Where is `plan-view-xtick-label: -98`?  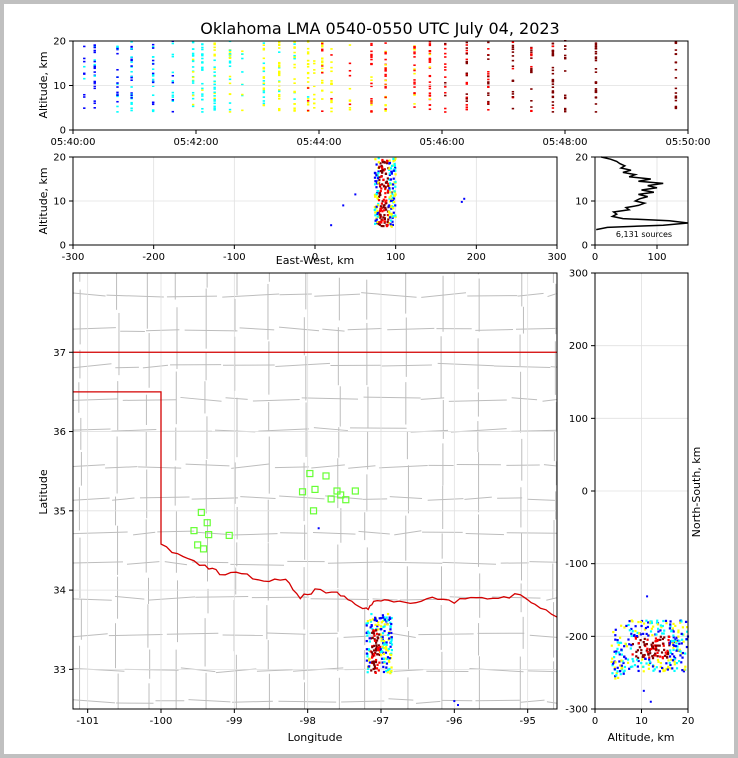 plan-view-xtick-label: -98 is located at coordinates (307, 721).